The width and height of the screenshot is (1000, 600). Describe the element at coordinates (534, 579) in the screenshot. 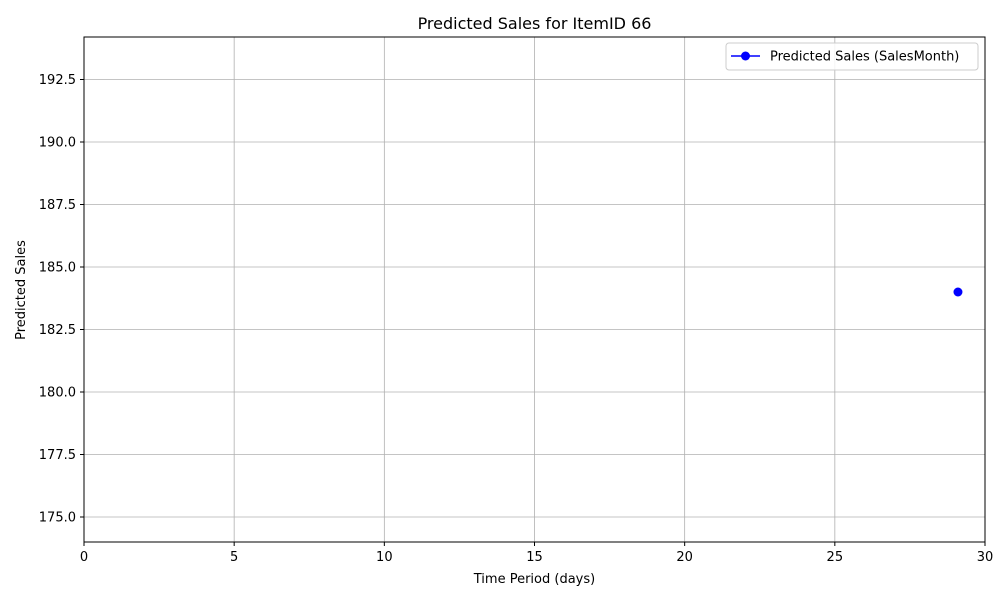

I see `x-axis-label: Time Period (days)` at that location.